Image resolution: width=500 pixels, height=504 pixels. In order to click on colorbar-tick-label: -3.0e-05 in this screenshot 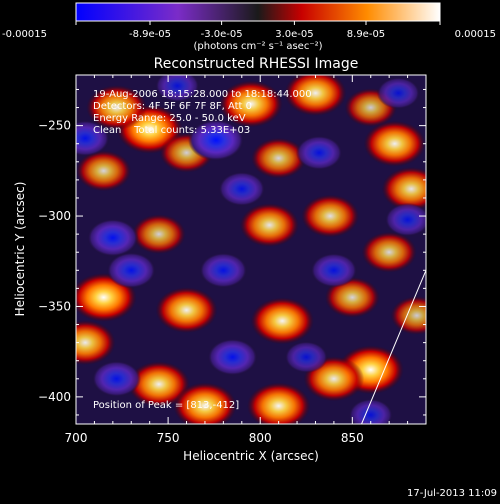, I will do `click(222, 34)`.